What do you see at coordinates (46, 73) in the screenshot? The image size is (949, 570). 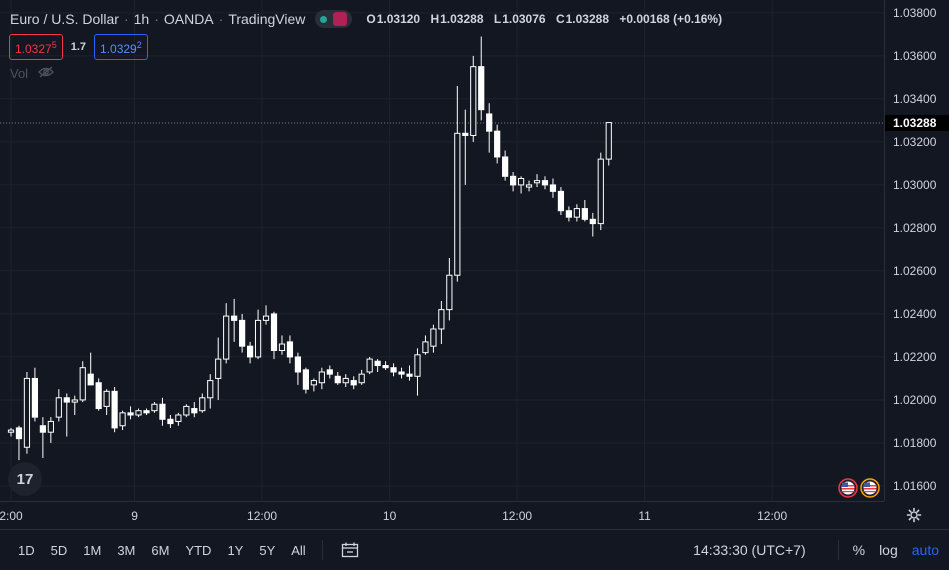 I see `eye-off-icon` at bounding box center [46, 73].